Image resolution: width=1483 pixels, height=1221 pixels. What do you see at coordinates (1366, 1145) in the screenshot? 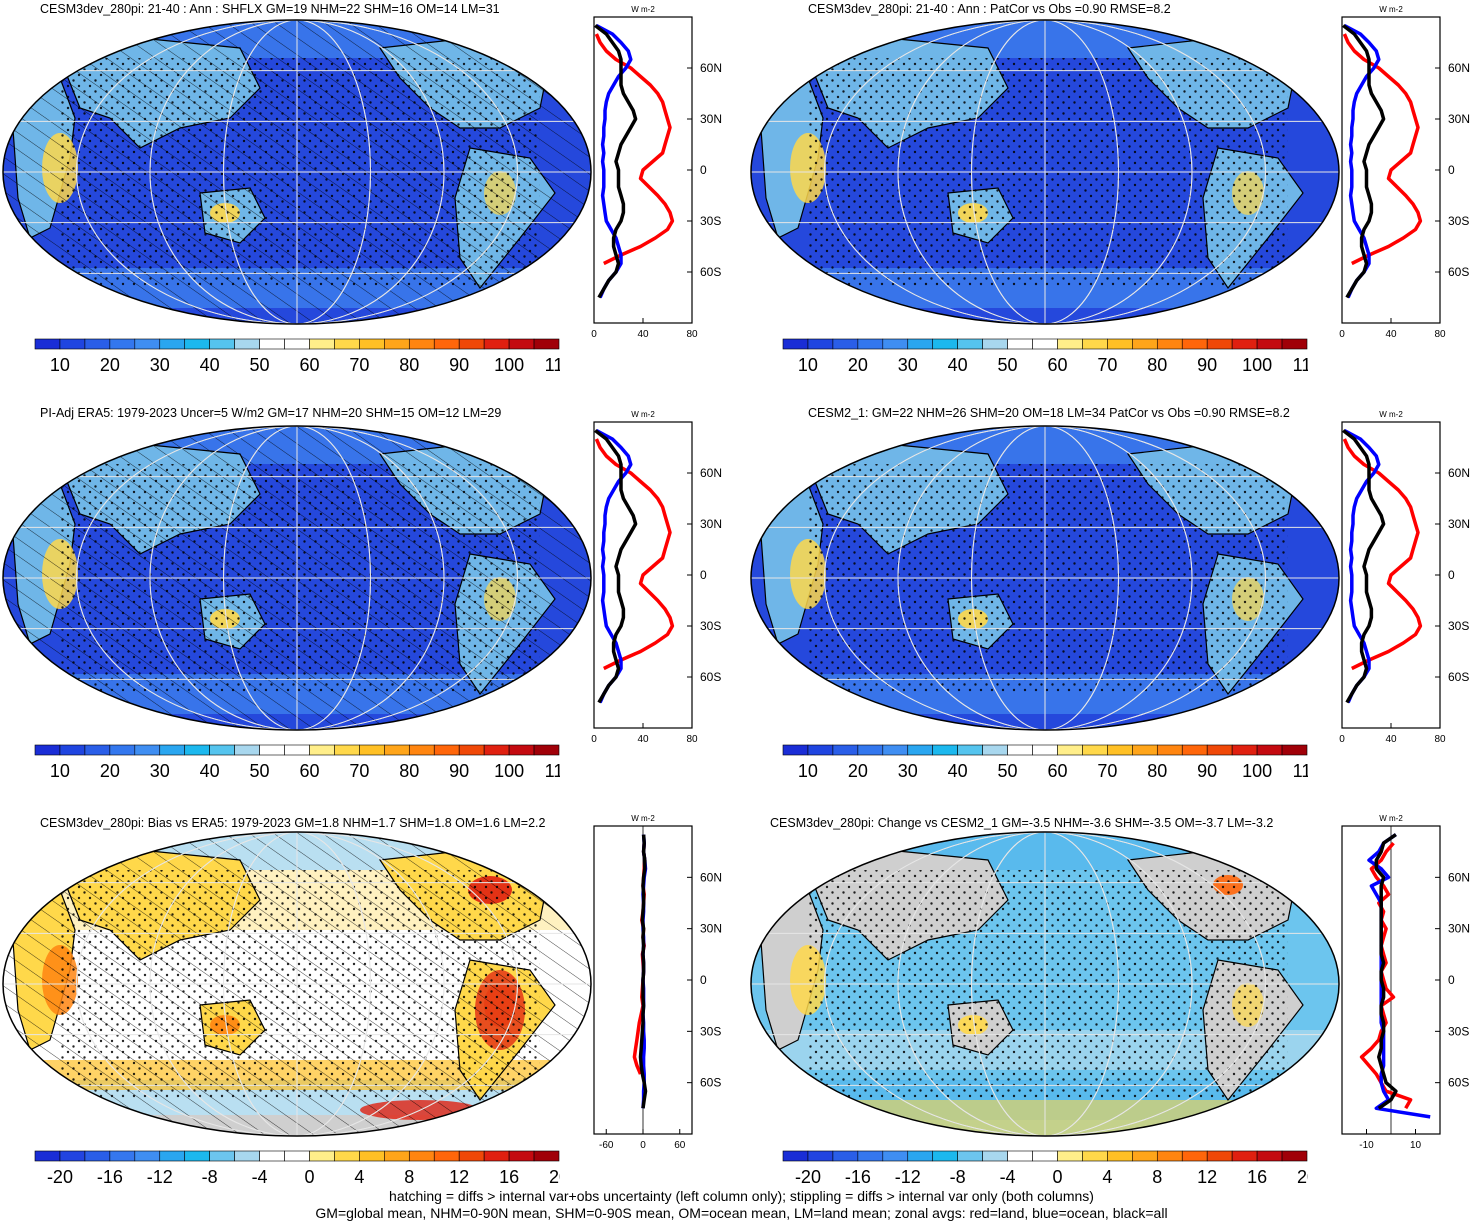
I see `x-tick-label: -10` at bounding box center [1366, 1145].